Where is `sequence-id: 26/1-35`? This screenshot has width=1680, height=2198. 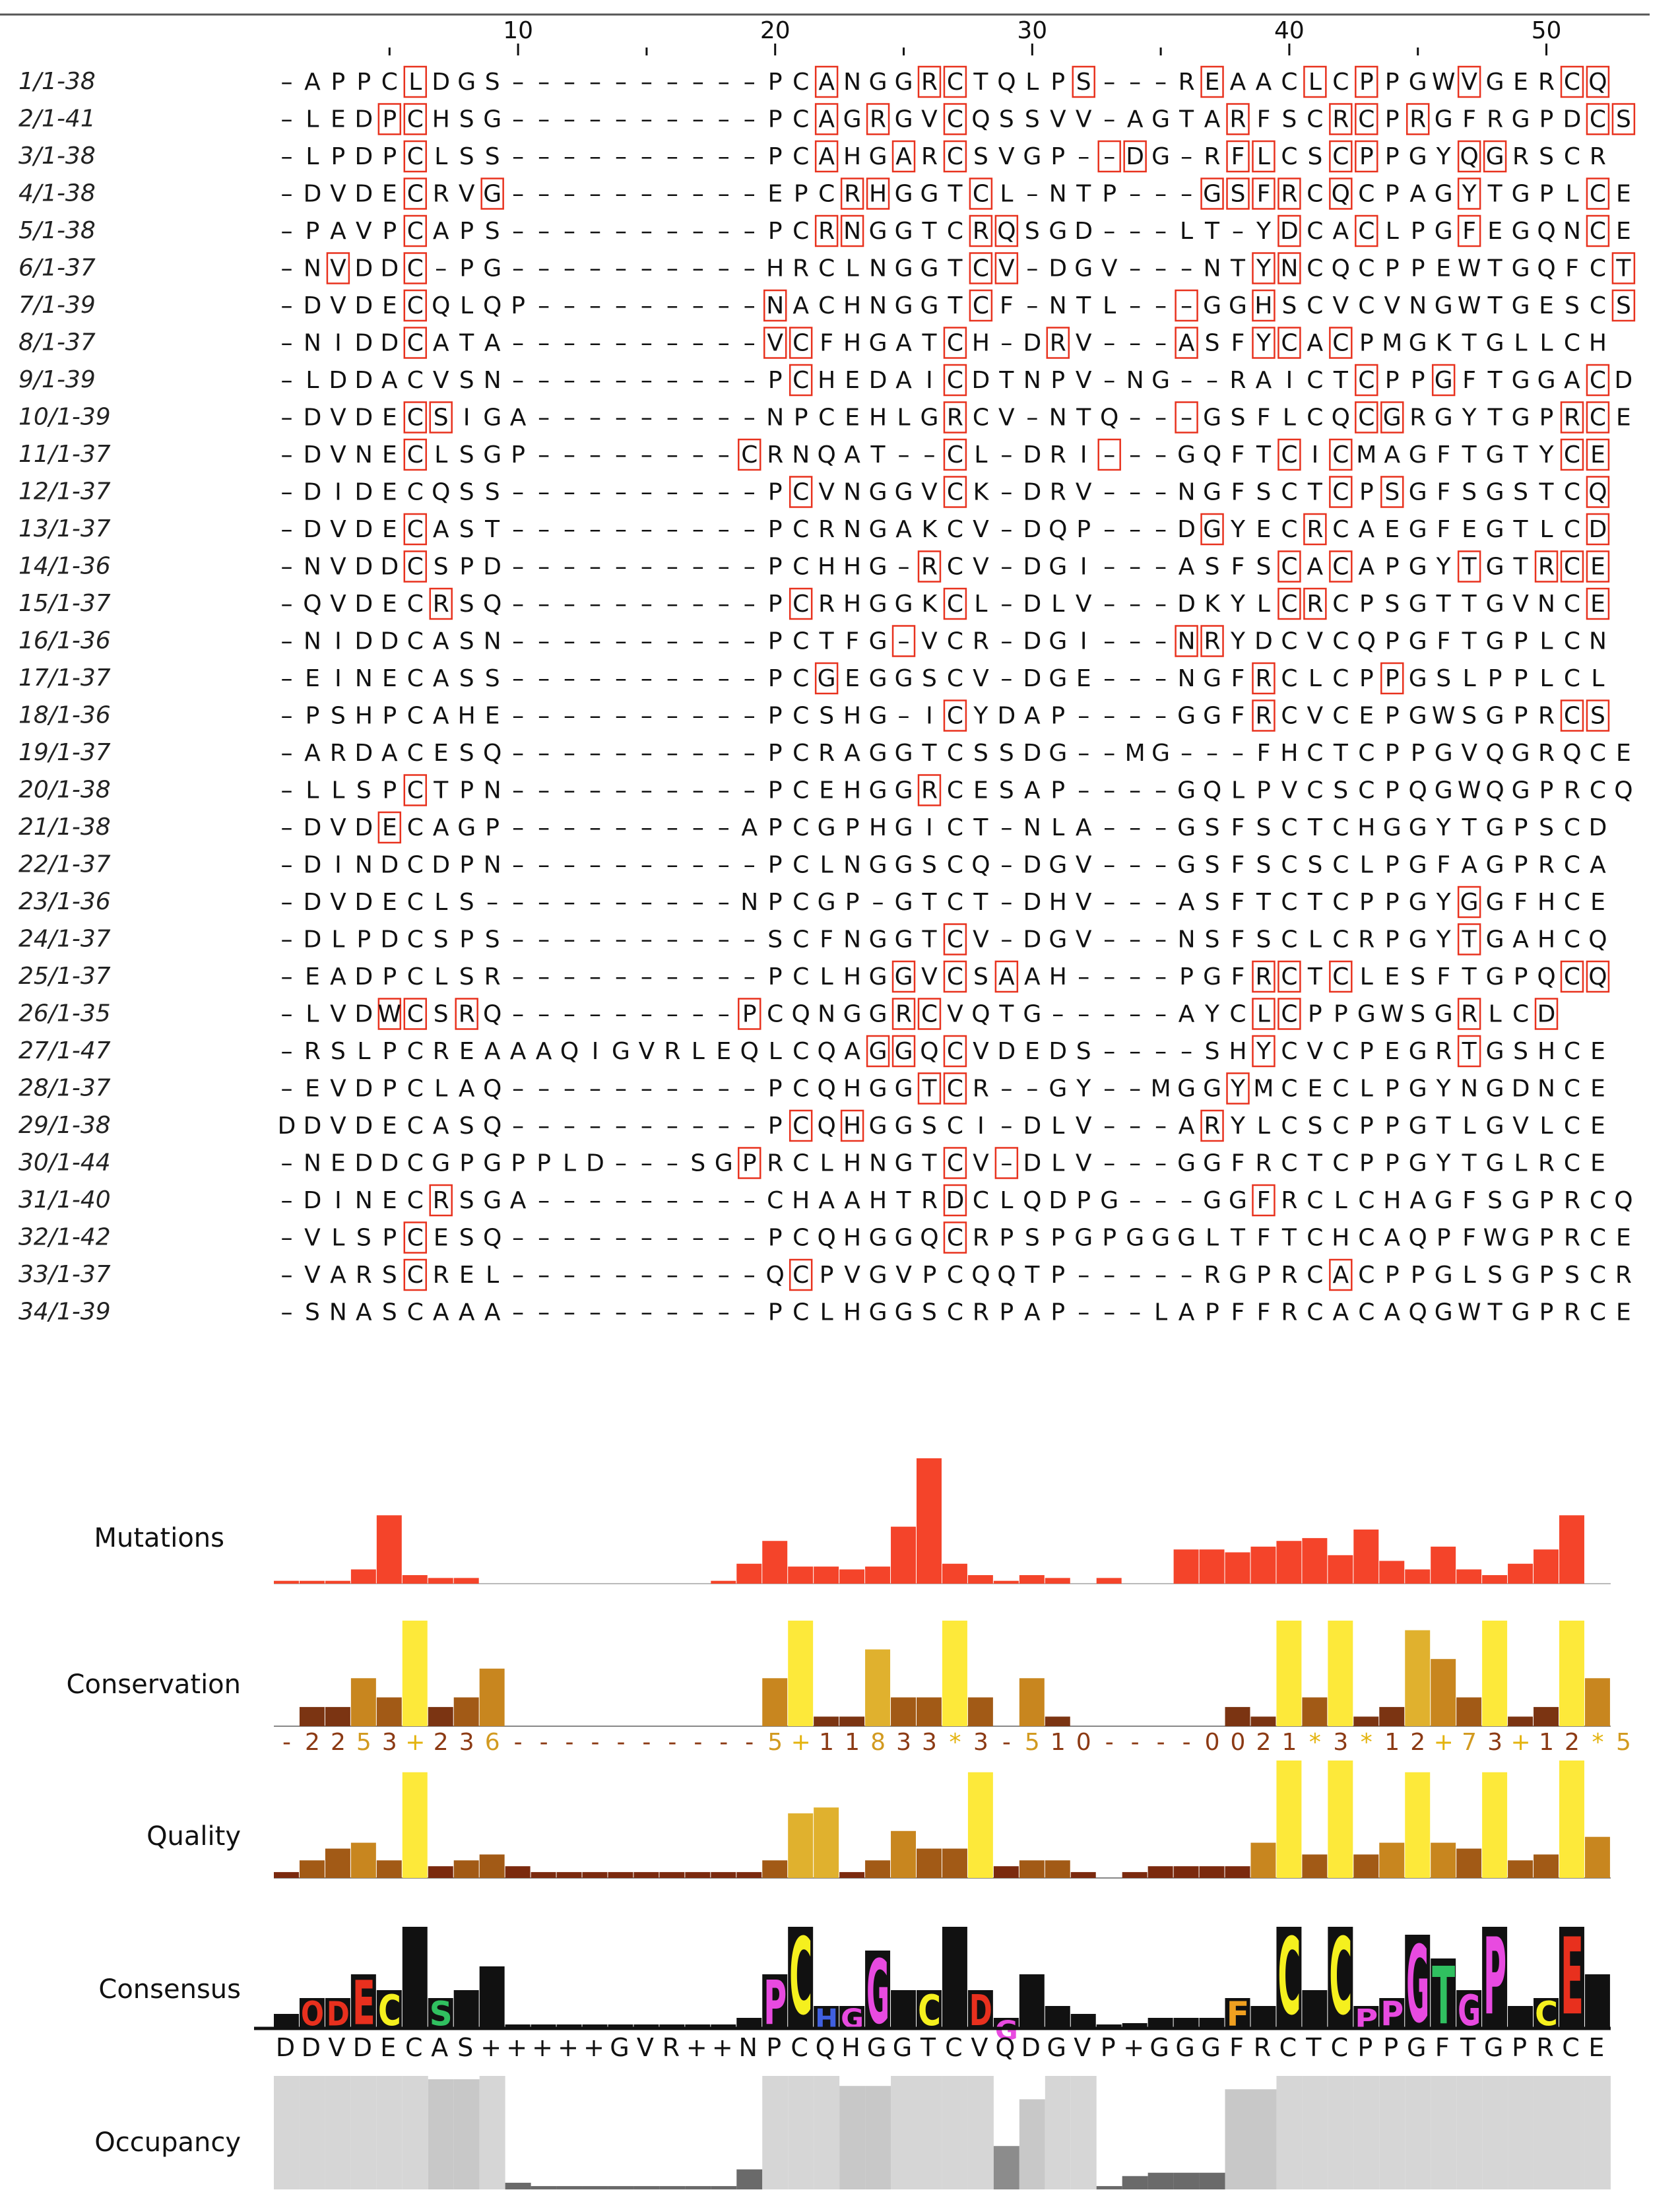 sequence-id: 26/1-35 is located at coordinates (64, 1013).